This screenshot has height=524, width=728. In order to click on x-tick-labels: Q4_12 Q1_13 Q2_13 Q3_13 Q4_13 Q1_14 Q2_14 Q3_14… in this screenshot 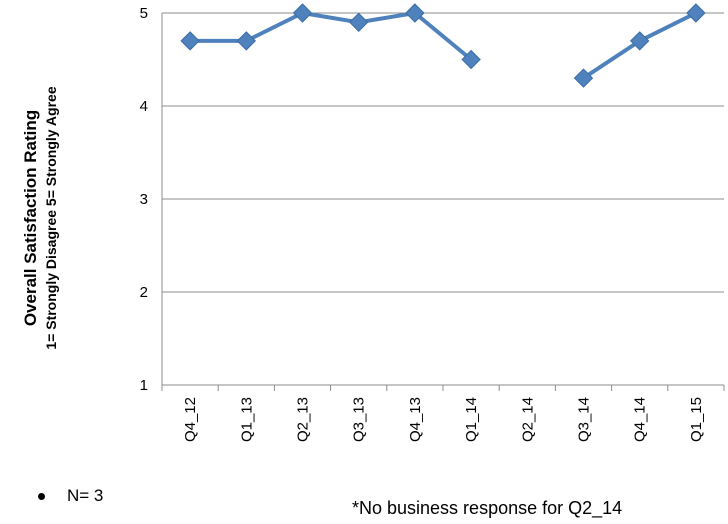, I will do `click(443, 419)`.